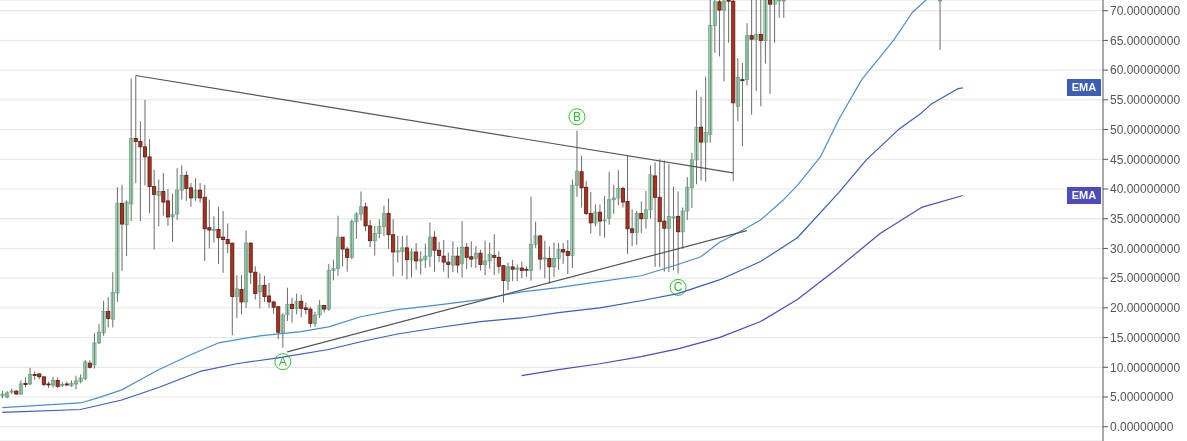  I want to click on y-tick-label: 20.00000000, so click(1145, 308).